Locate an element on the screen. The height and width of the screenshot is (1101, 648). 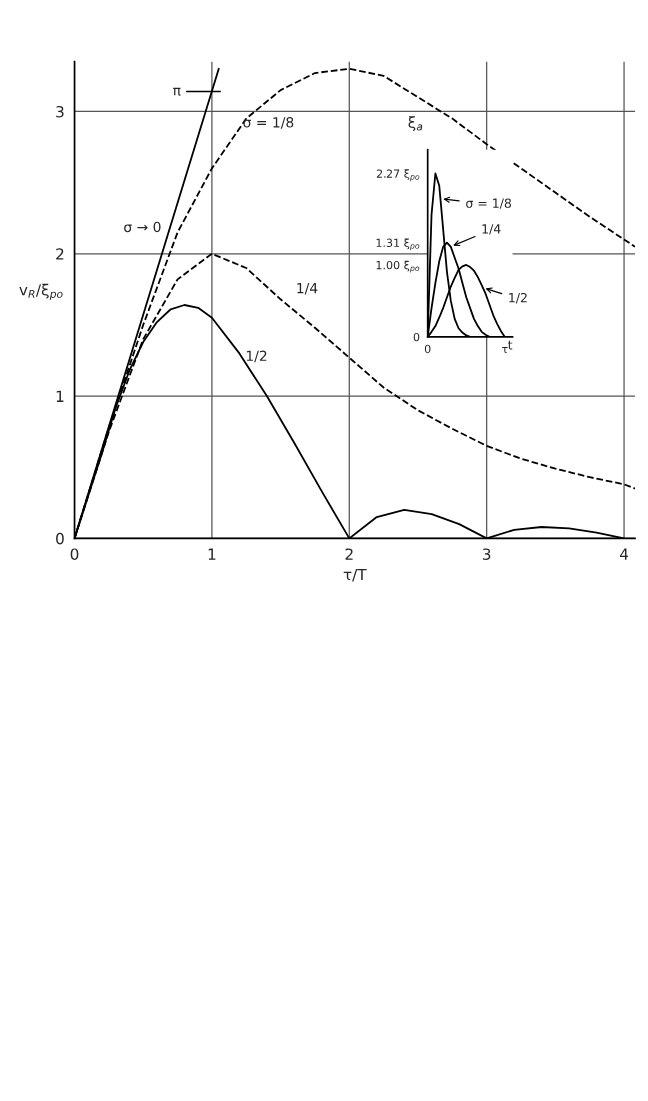
text: 1/4 is located at coordinates (491, 229).